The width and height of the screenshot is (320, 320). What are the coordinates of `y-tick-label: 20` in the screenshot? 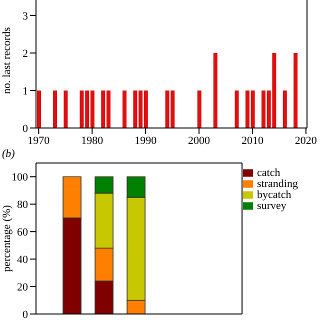 It's located at (22, 287).